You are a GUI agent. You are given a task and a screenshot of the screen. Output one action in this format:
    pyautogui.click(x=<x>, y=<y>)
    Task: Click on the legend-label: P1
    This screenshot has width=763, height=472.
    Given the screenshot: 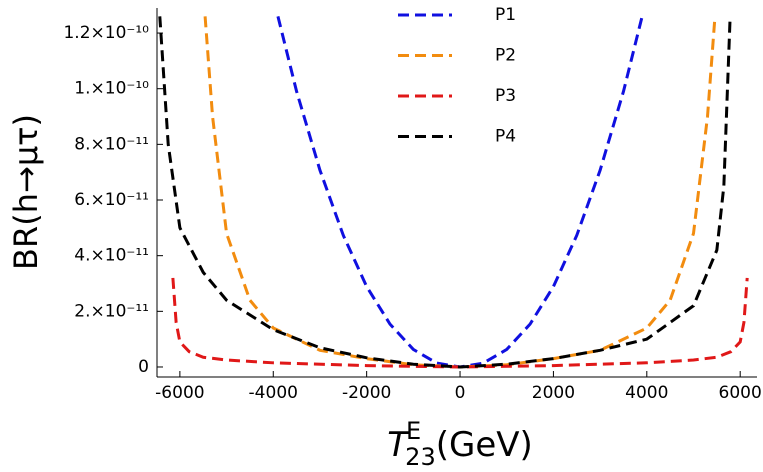 What is the action you would take?
    pyautogui.click(x=505, y=15)
    